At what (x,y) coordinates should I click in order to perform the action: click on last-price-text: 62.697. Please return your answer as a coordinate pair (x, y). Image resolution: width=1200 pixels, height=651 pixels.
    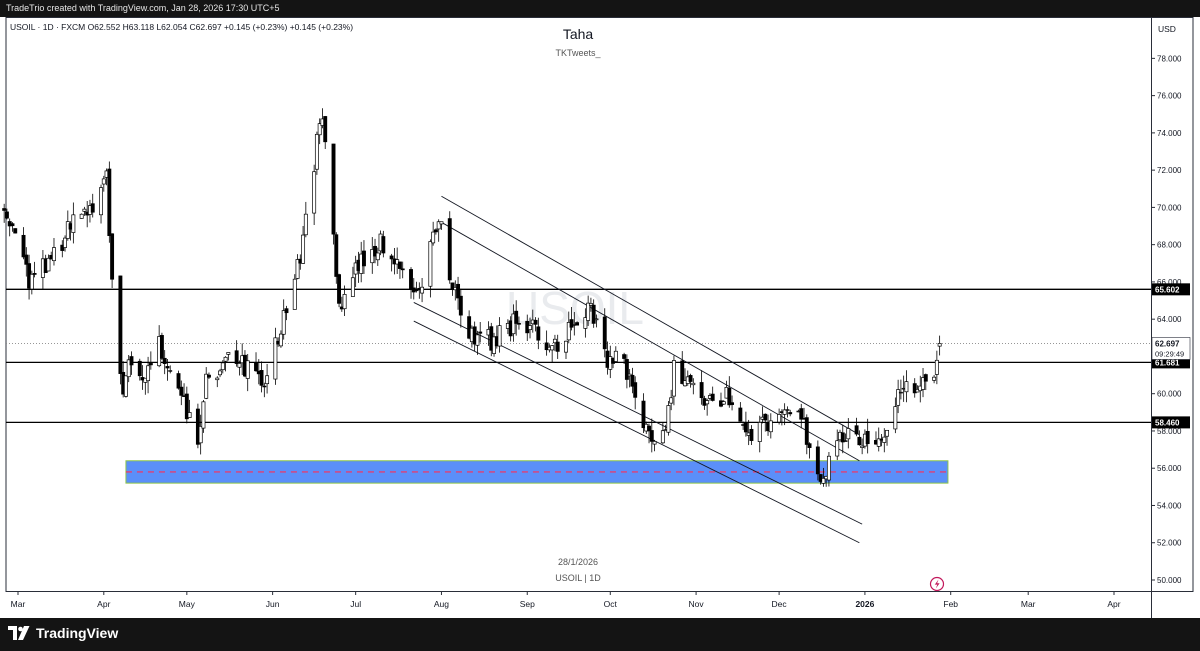
    Looking at the image, I should click on (1167, 343).